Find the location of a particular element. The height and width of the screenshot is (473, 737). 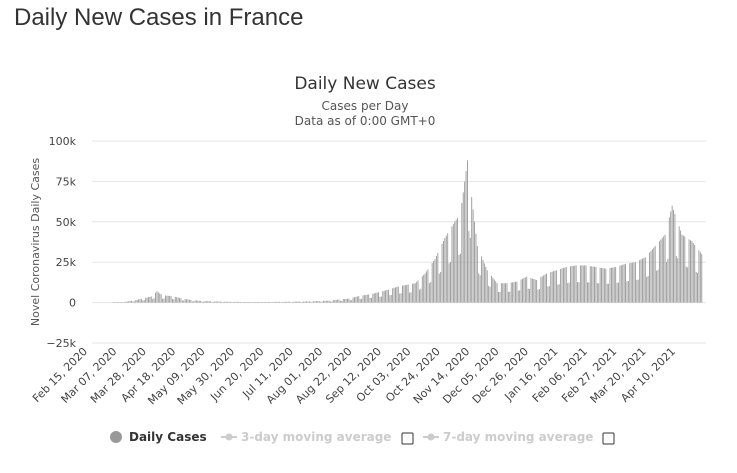

legend-point-icon is located at coordinates (431, 437).